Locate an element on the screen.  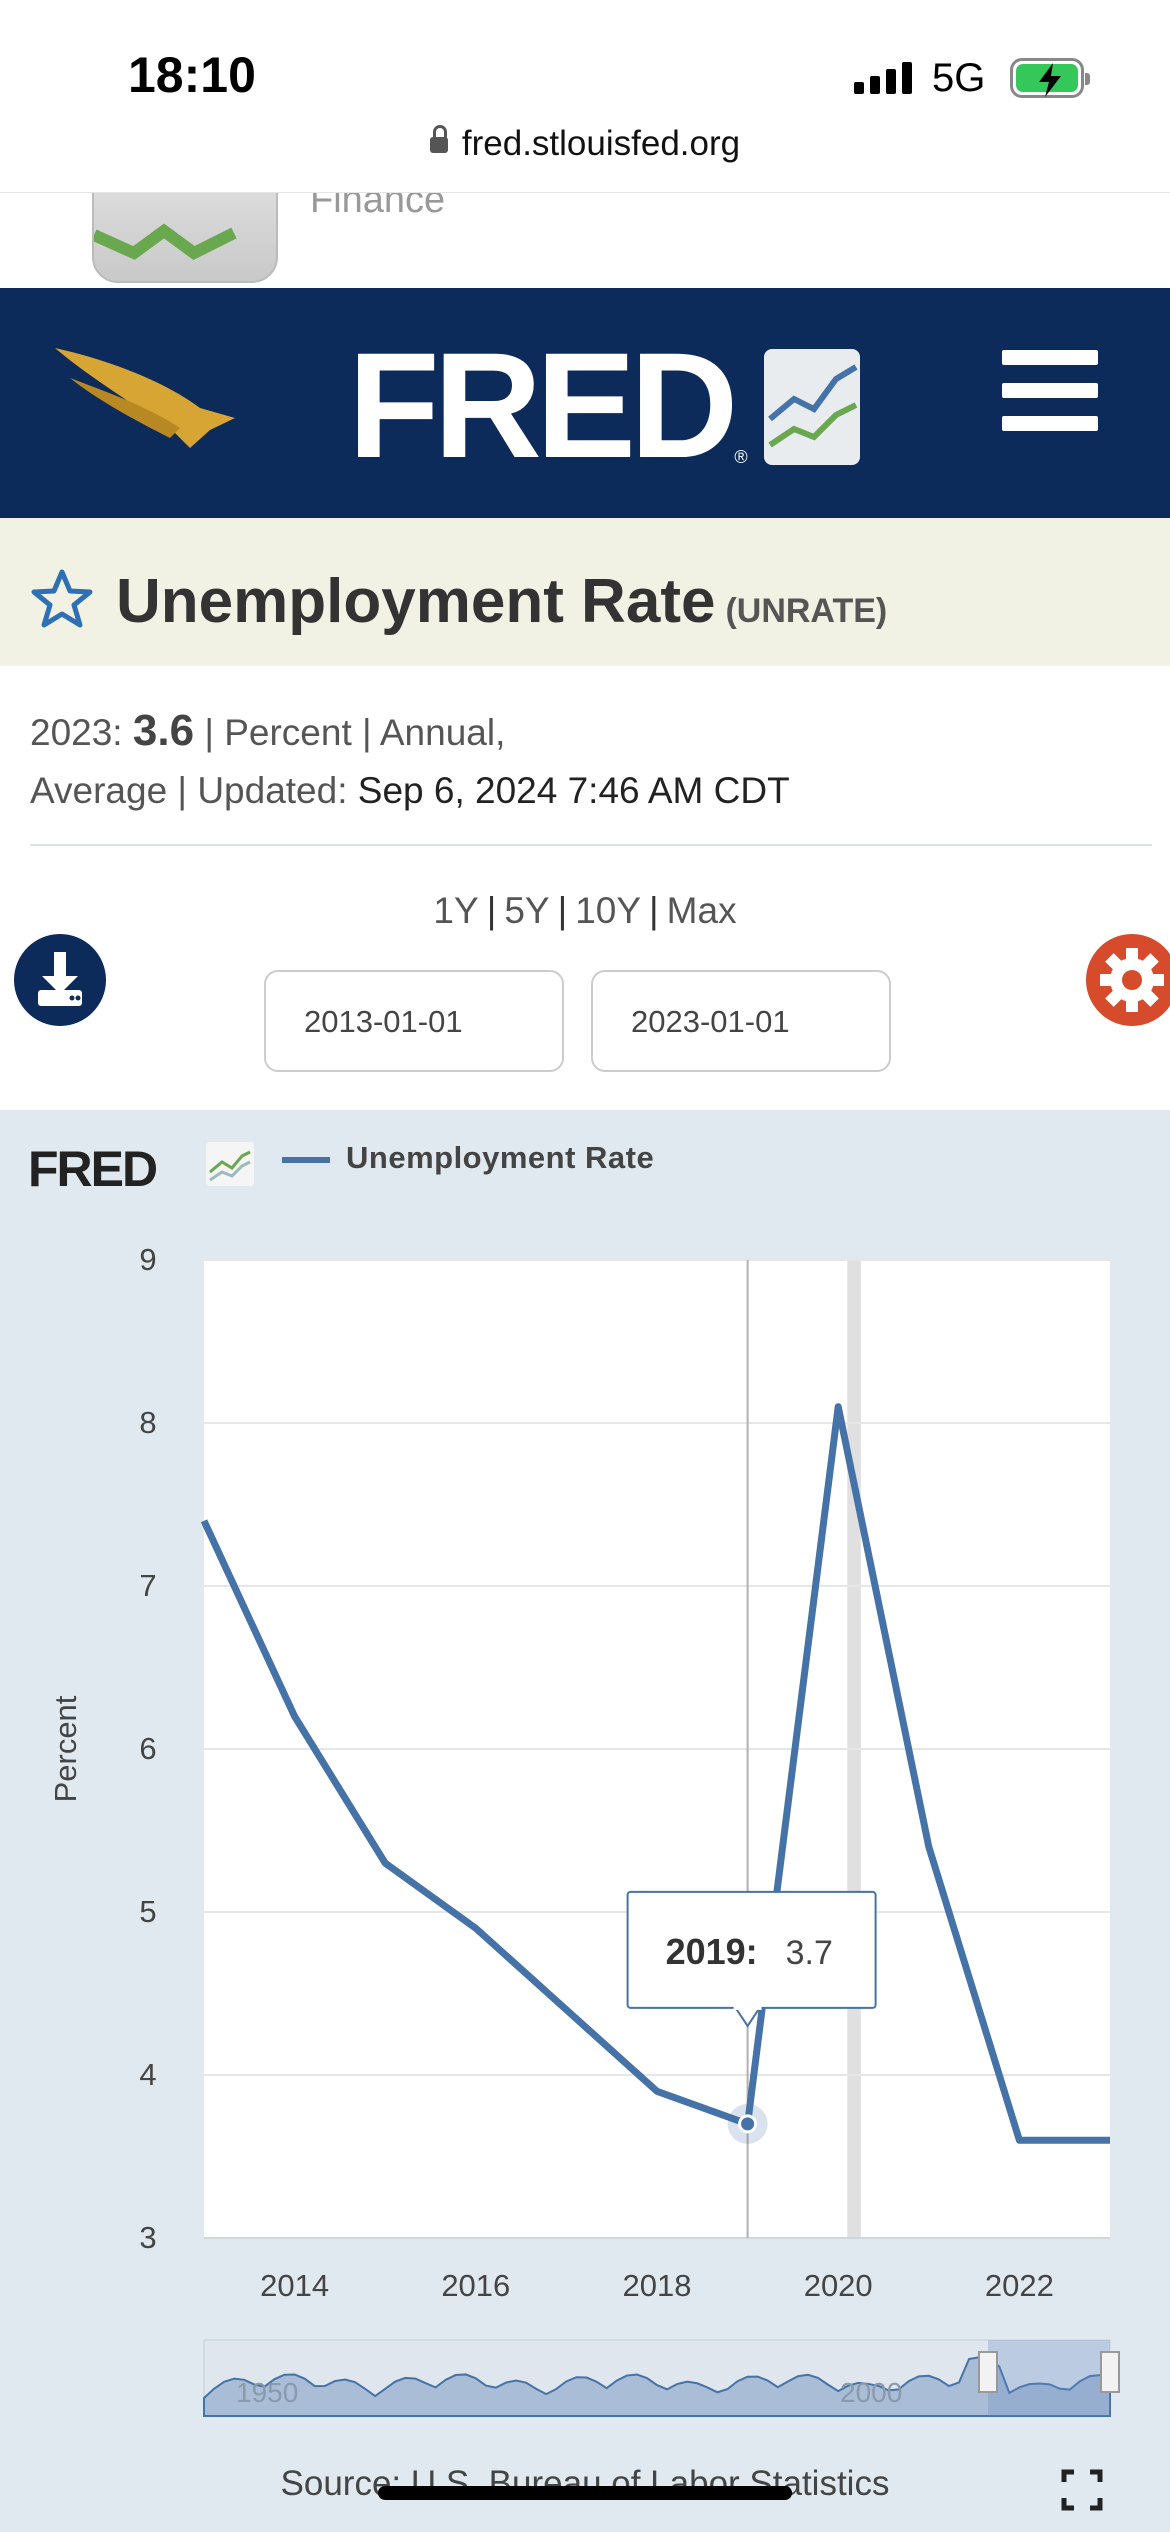
cellular-signal-icon is located at coordinates (883, 77).